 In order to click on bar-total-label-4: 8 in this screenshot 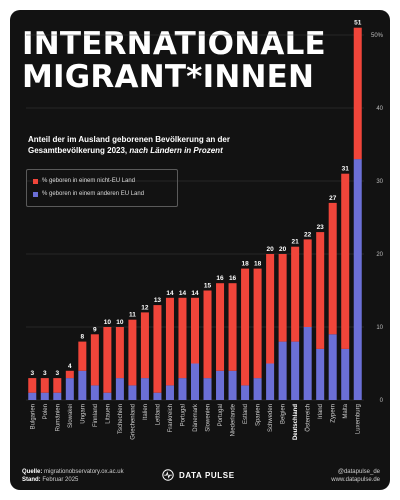, I will do `click(83, 337)`.